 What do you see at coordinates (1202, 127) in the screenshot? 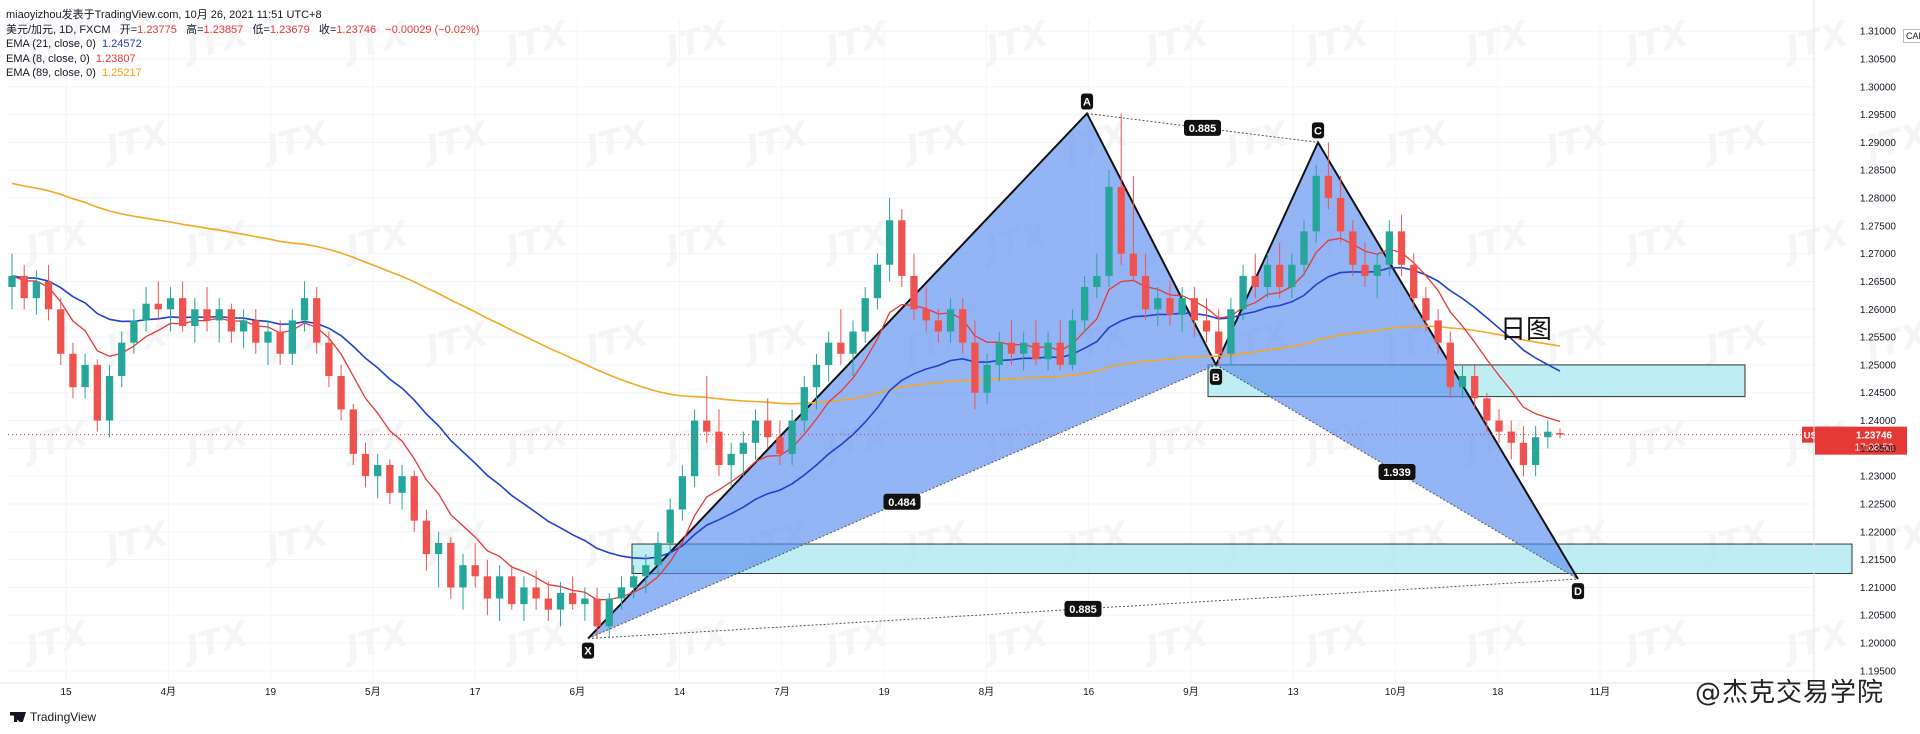
I see `ratio-label-0: 0.885` at bounding box center [1202, 127].